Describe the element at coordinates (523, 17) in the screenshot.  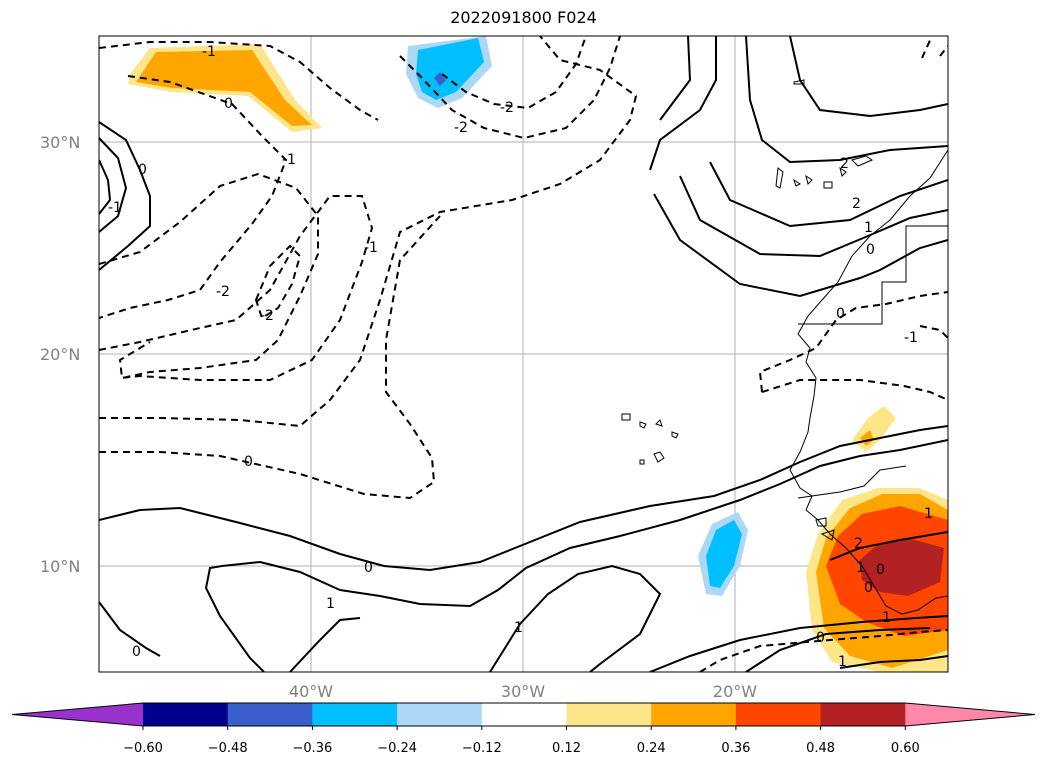
I see `chart-title: 2022091800 F024` at that location.